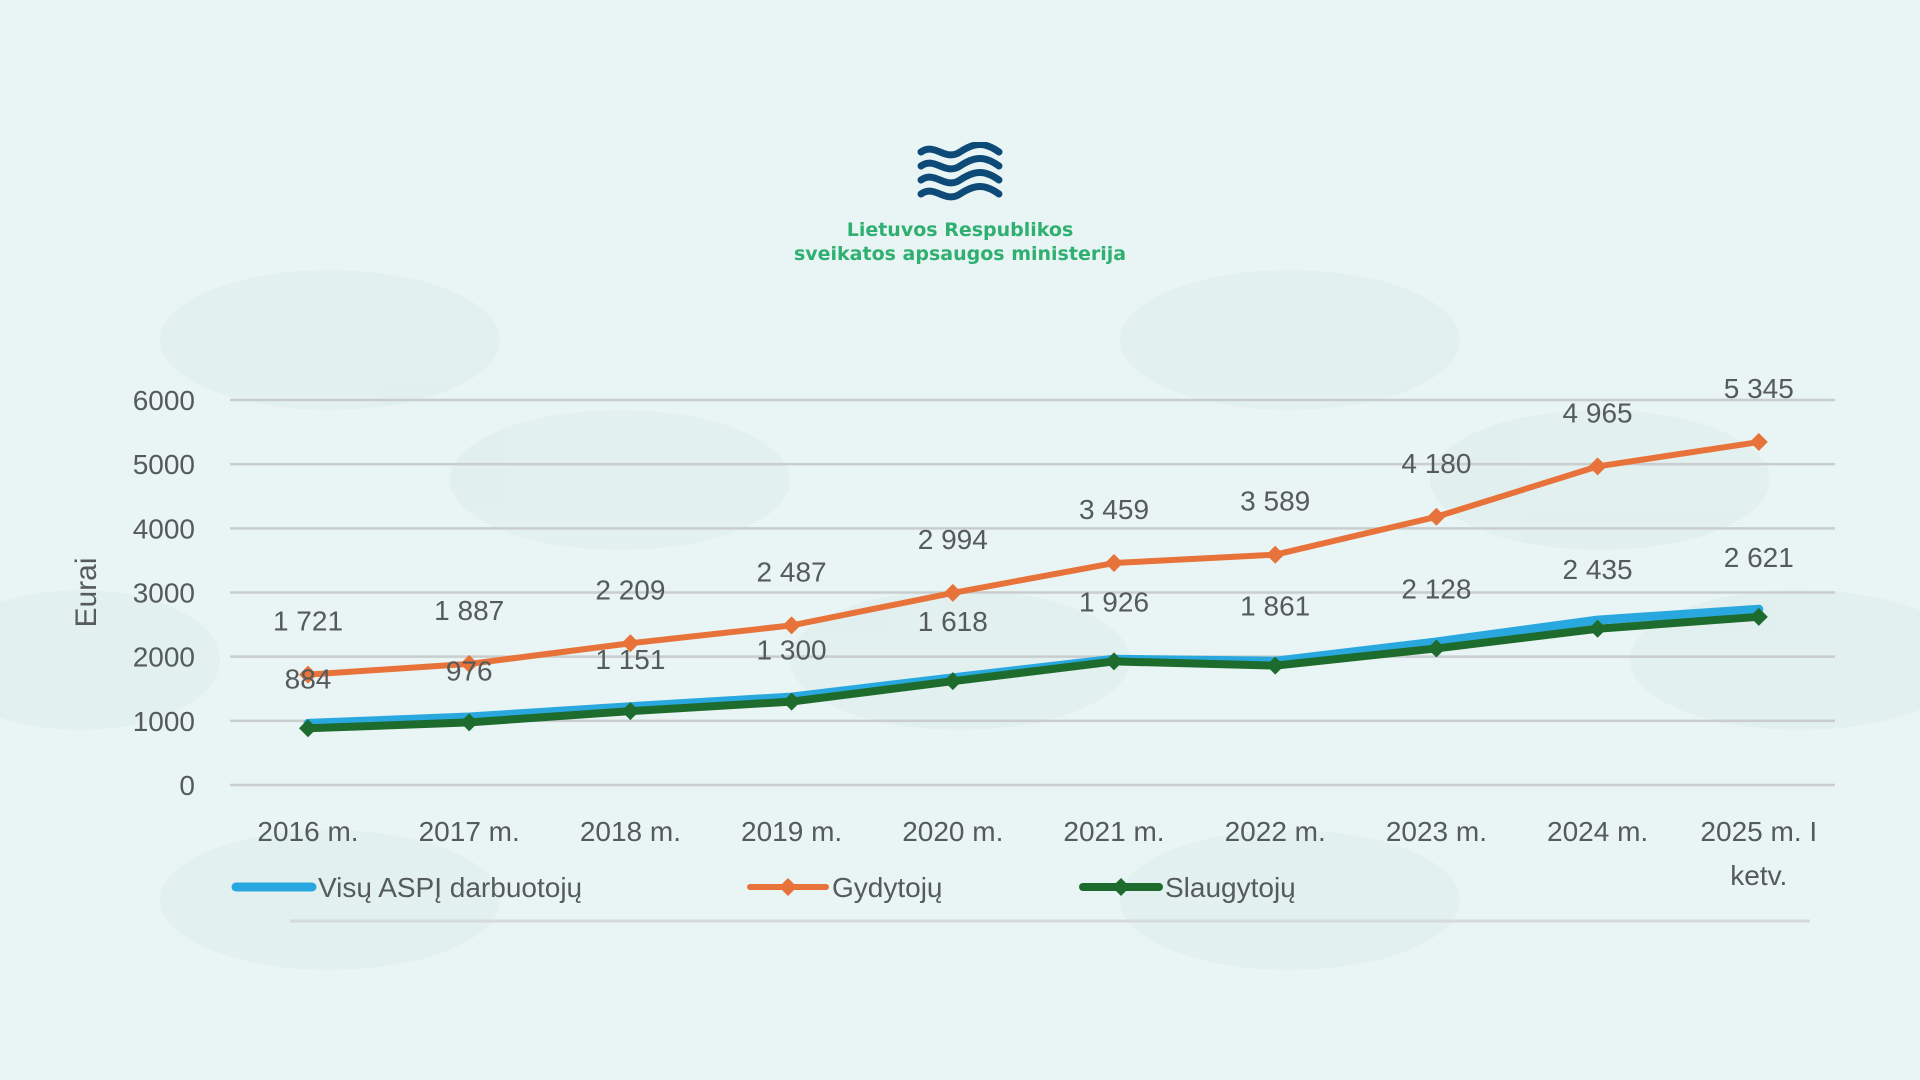  What do you see at coordinates (164, 593) in the screenshot?
I see `y-tick-label: 3000` at bounding box center [164, 593].